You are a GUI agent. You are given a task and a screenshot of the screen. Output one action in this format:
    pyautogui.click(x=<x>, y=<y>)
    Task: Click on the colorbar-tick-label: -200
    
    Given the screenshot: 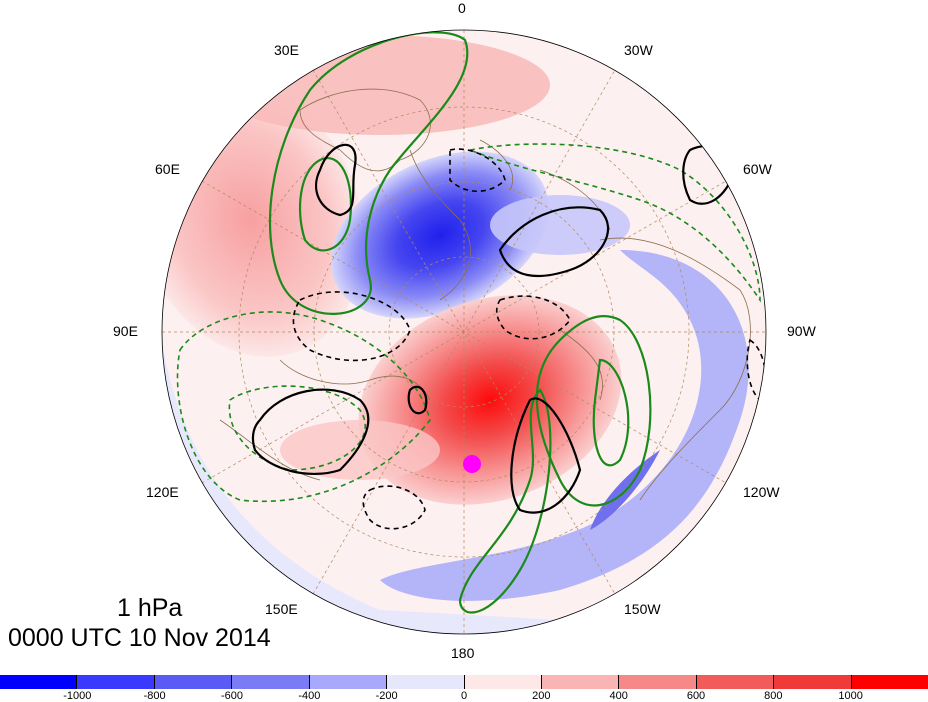 What is the action you would take?
    pyautogui.click(x=386, y=696)
    